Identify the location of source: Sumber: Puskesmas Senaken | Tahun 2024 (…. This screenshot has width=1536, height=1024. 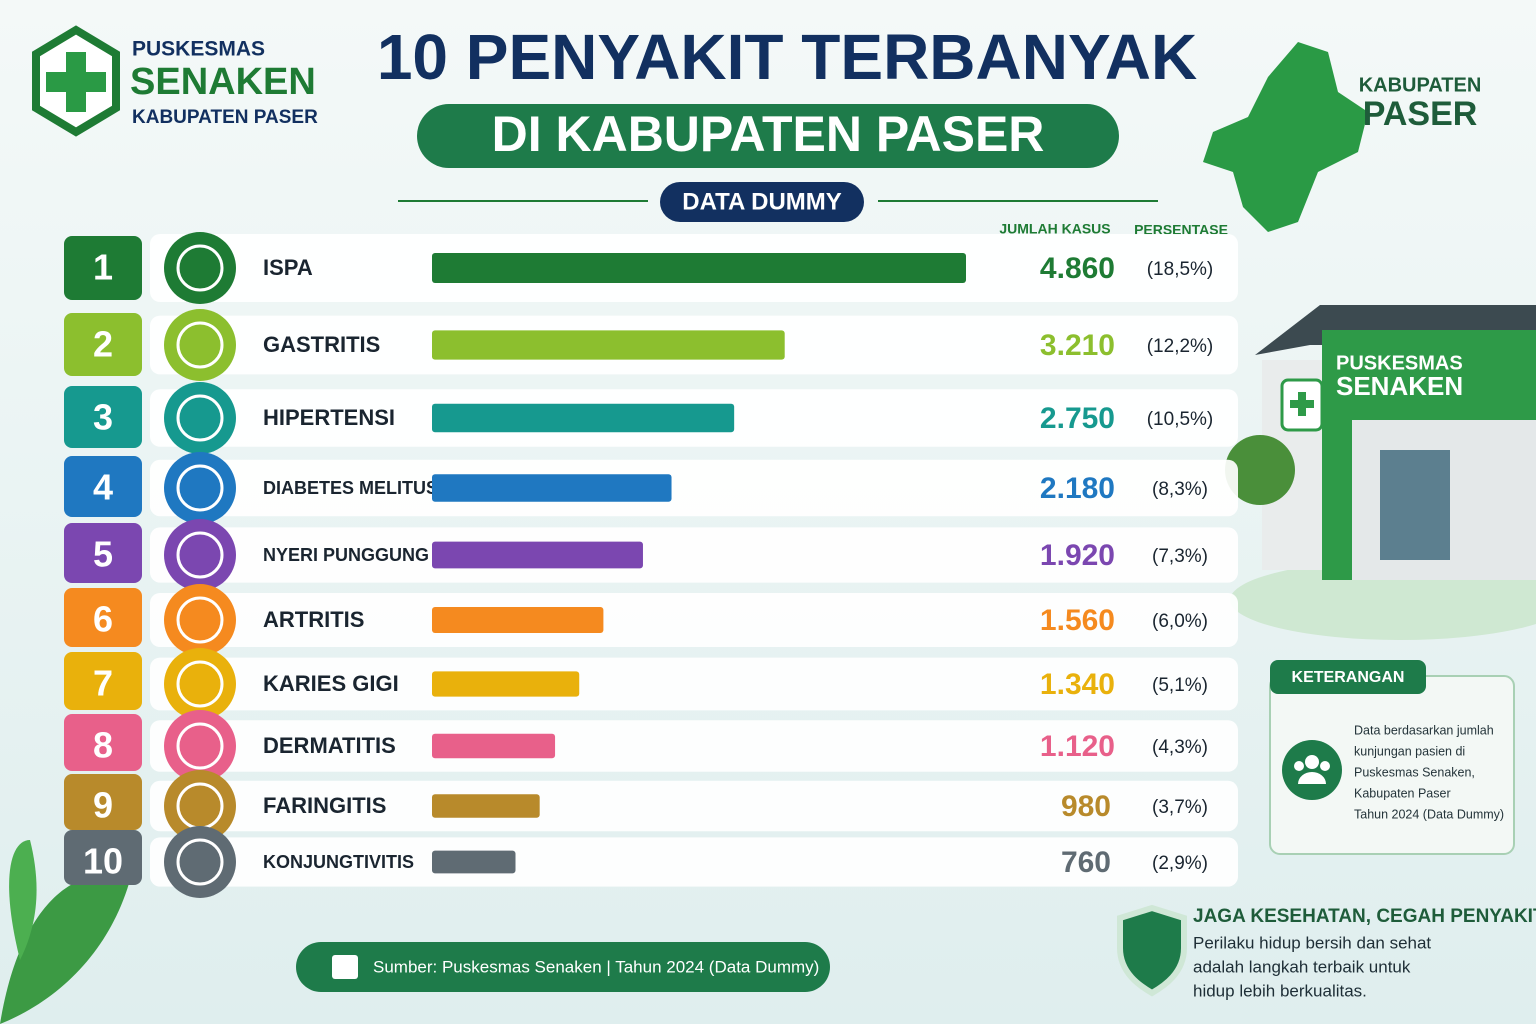
(596, 966).